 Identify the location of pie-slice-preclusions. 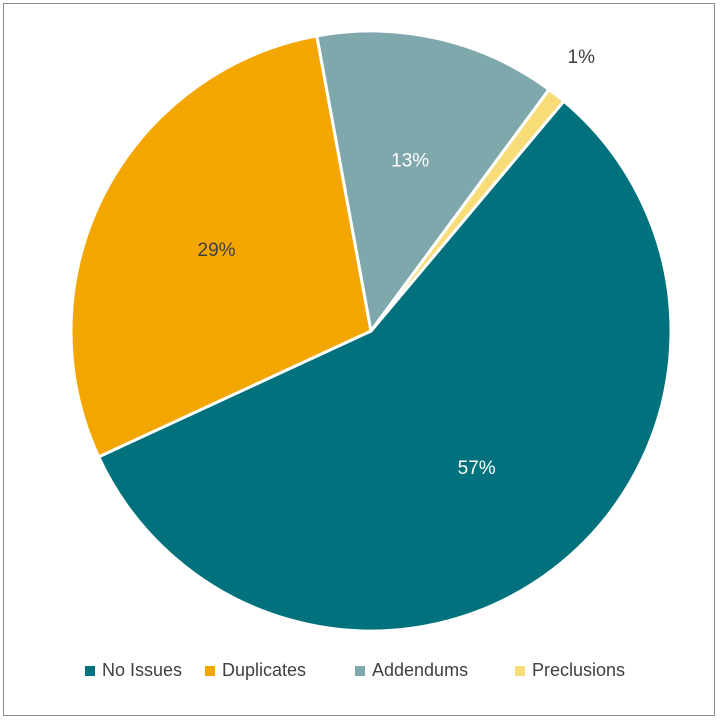
(467, 210).